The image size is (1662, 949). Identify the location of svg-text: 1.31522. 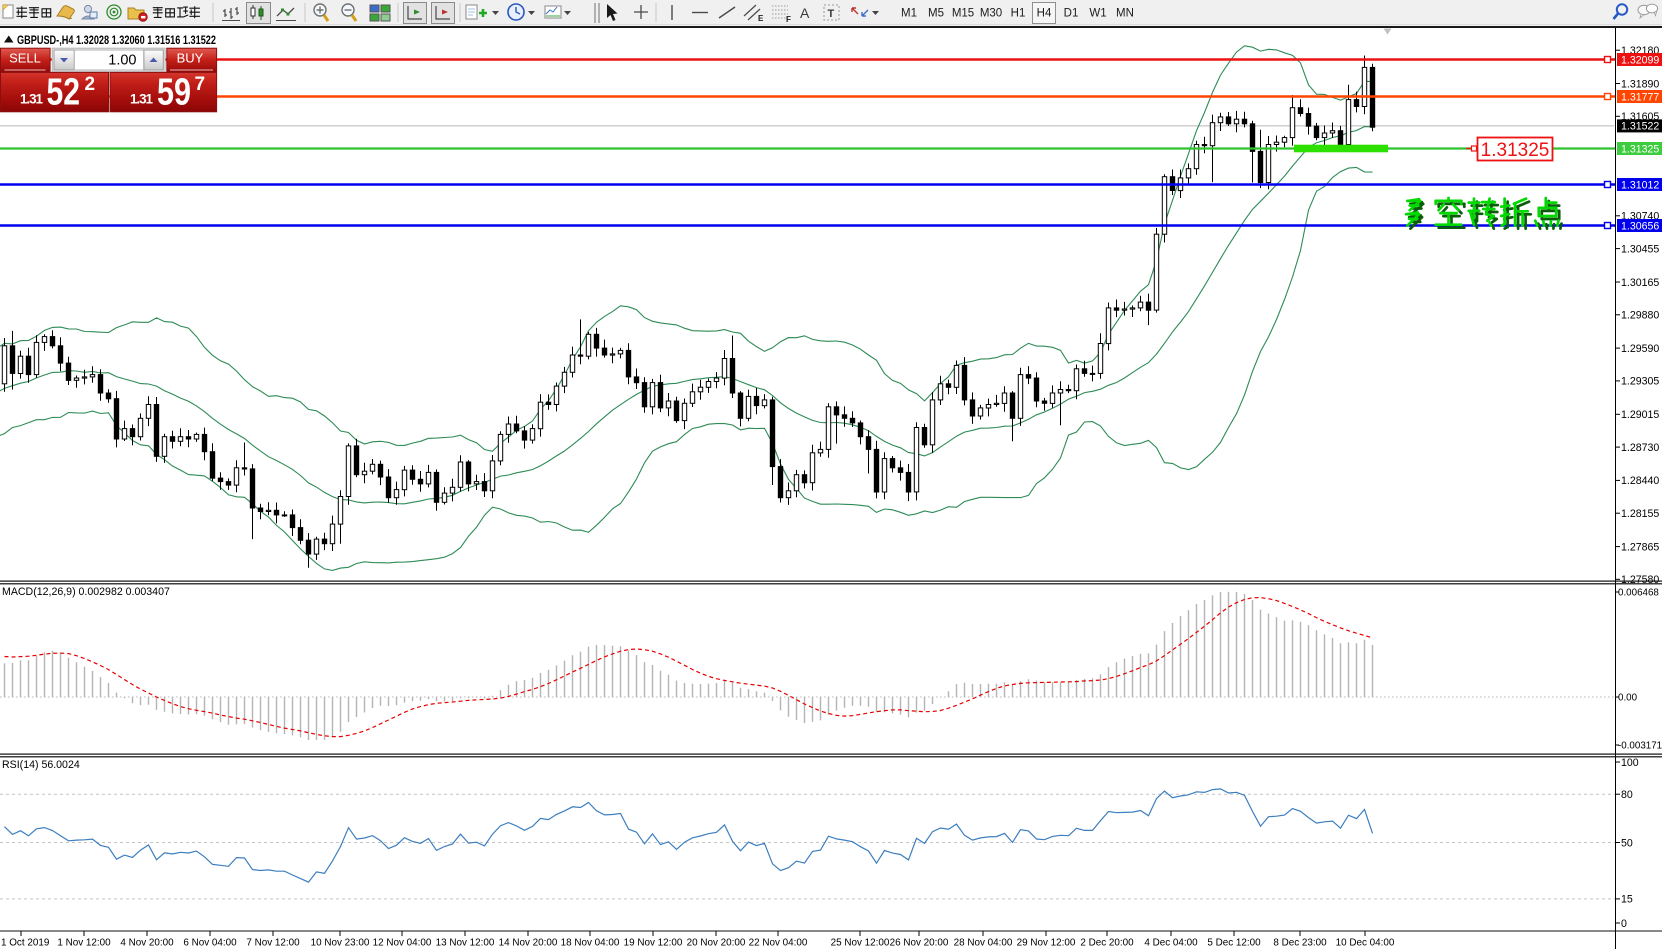
(1640, 127).